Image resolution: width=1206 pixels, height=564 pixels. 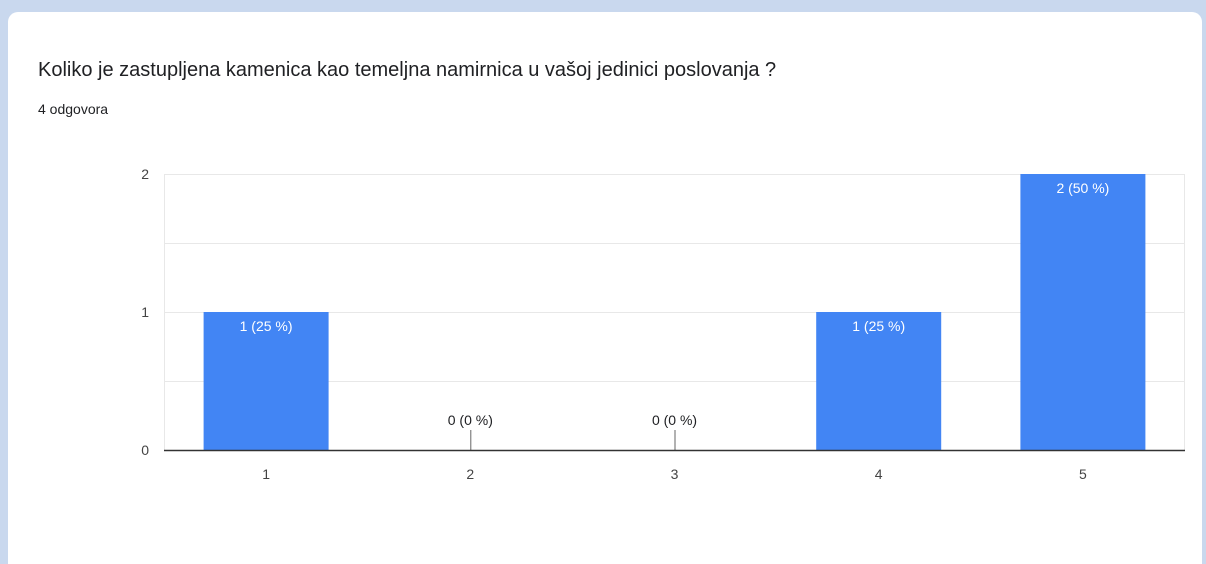 I want to click on y-tick-label: 0, so click(x=145, y=450).